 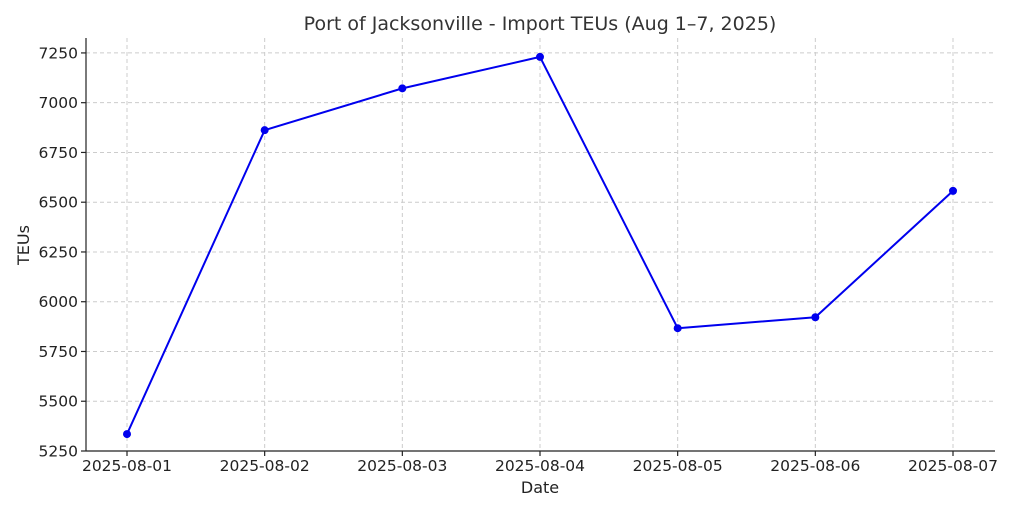 I want to click on y-tick-label: 5750, so click(x=58, y=352).